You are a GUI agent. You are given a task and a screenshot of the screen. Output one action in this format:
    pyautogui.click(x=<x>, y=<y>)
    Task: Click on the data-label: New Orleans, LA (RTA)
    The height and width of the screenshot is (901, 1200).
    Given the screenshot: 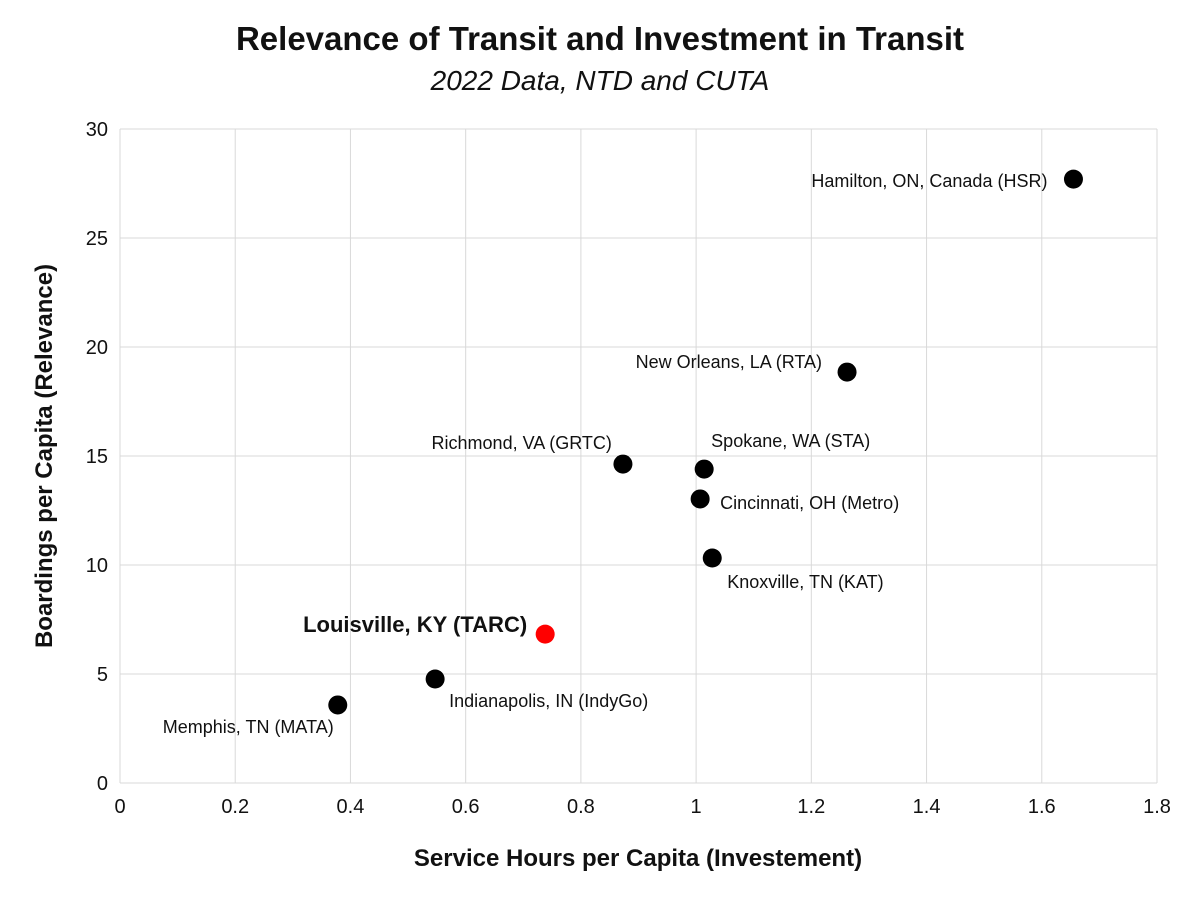 What is the action you would take?
    pyautogui.click(x=729, y=362)
    